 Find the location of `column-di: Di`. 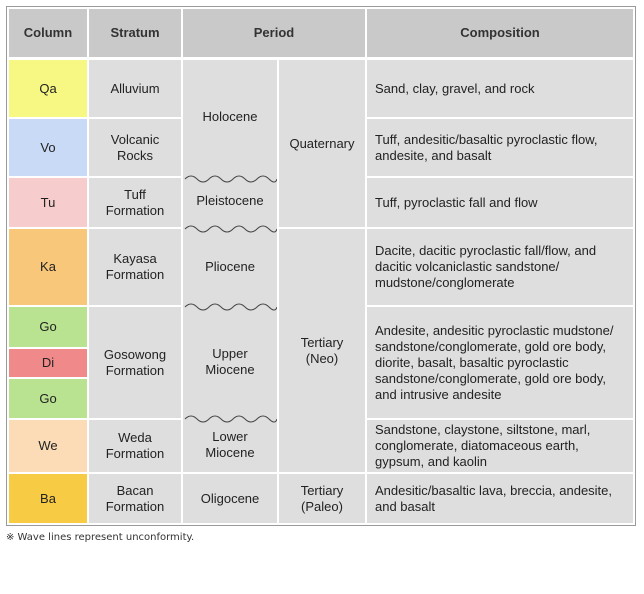

column-di: Di is located at coordinates (48, 363).